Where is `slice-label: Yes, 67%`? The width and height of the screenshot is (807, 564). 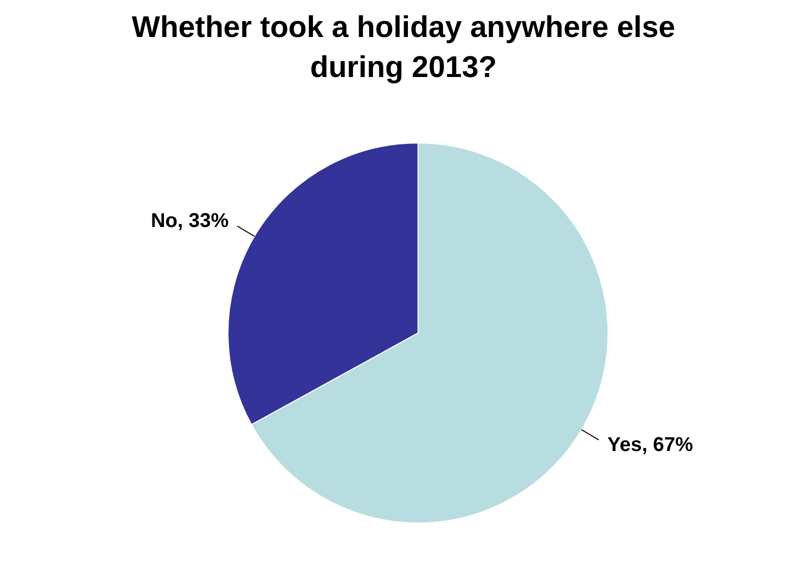 slice-label: Yes, 67% is located at coordinates (650, 445).